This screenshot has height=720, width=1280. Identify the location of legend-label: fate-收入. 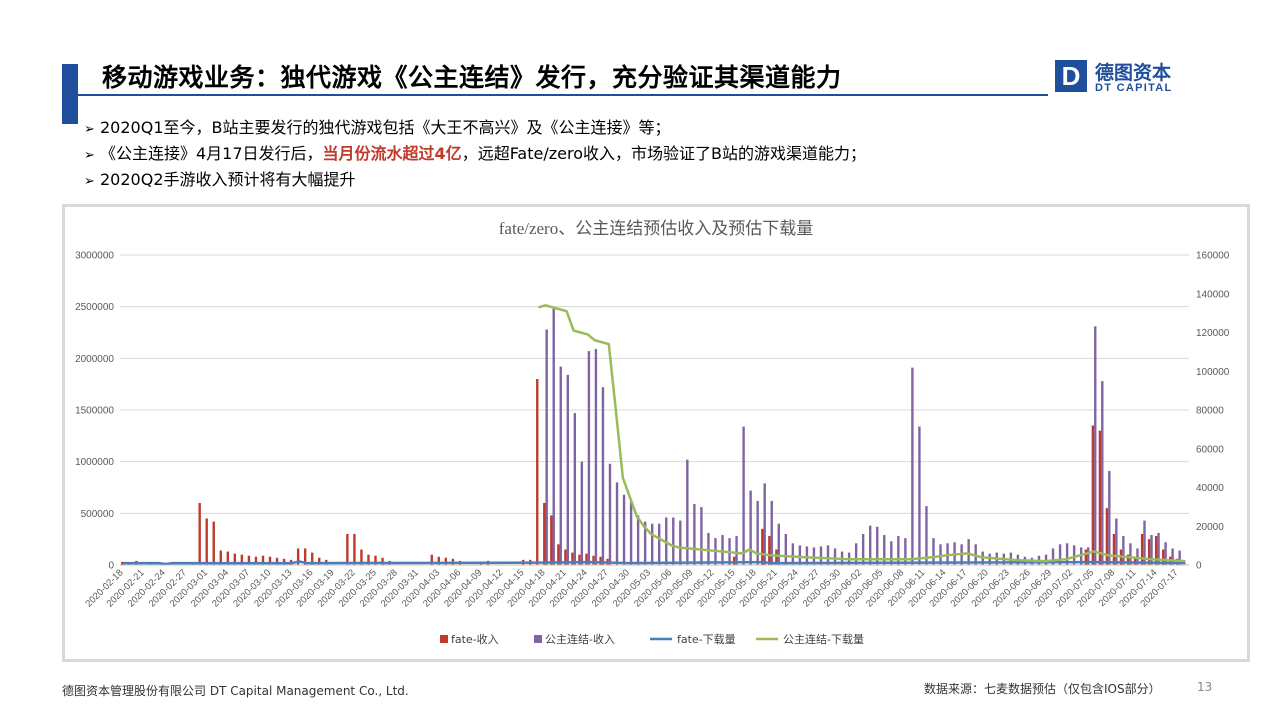
(475, 639).